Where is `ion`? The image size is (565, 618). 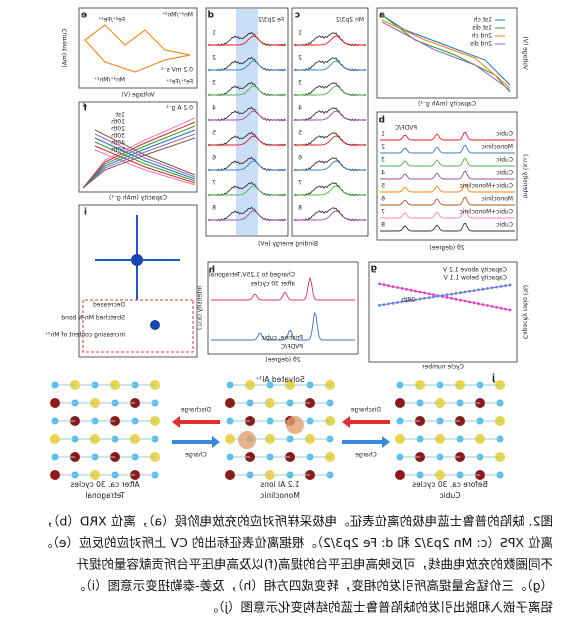 ion is located at coordinates (247, 440).